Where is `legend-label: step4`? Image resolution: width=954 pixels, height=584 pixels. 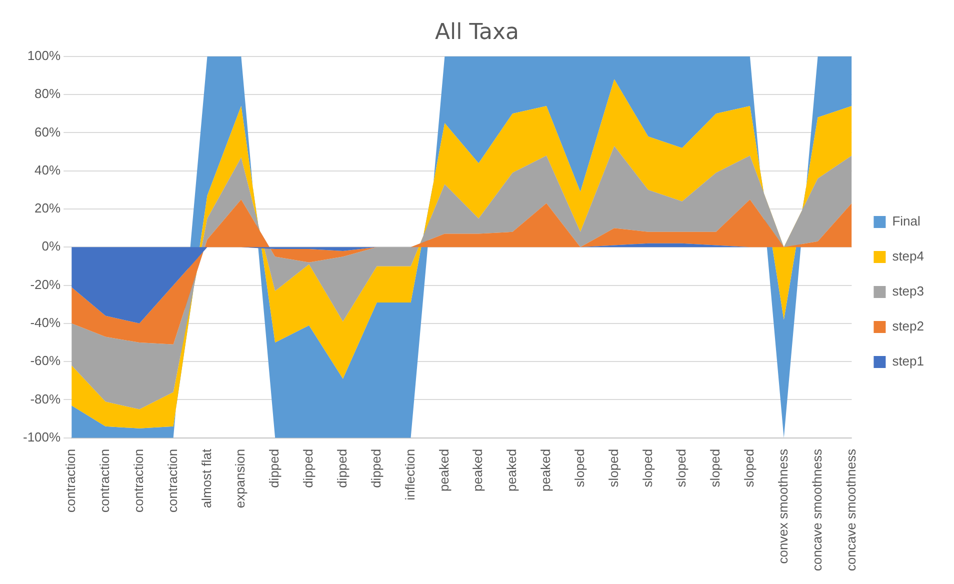 legend-label: step4 is located at coordinates (908, 256).